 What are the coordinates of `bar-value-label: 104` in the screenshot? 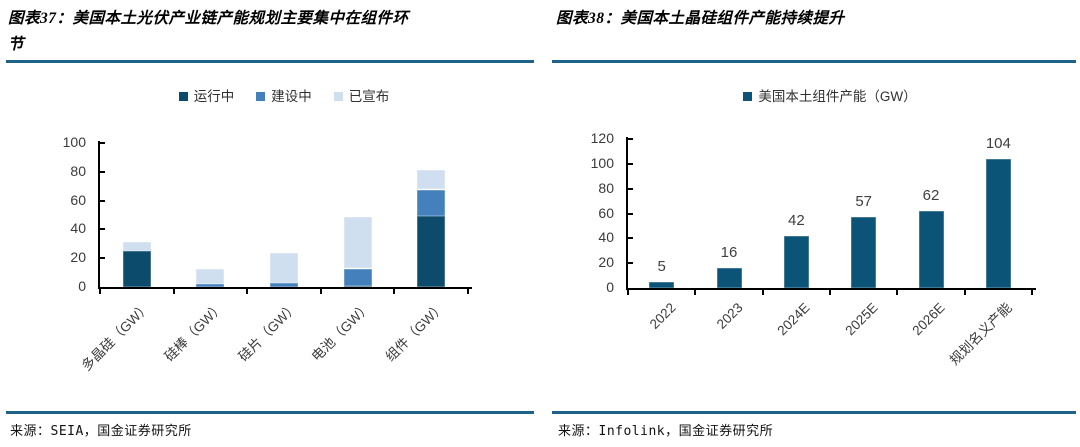 It's located at (998, 143).